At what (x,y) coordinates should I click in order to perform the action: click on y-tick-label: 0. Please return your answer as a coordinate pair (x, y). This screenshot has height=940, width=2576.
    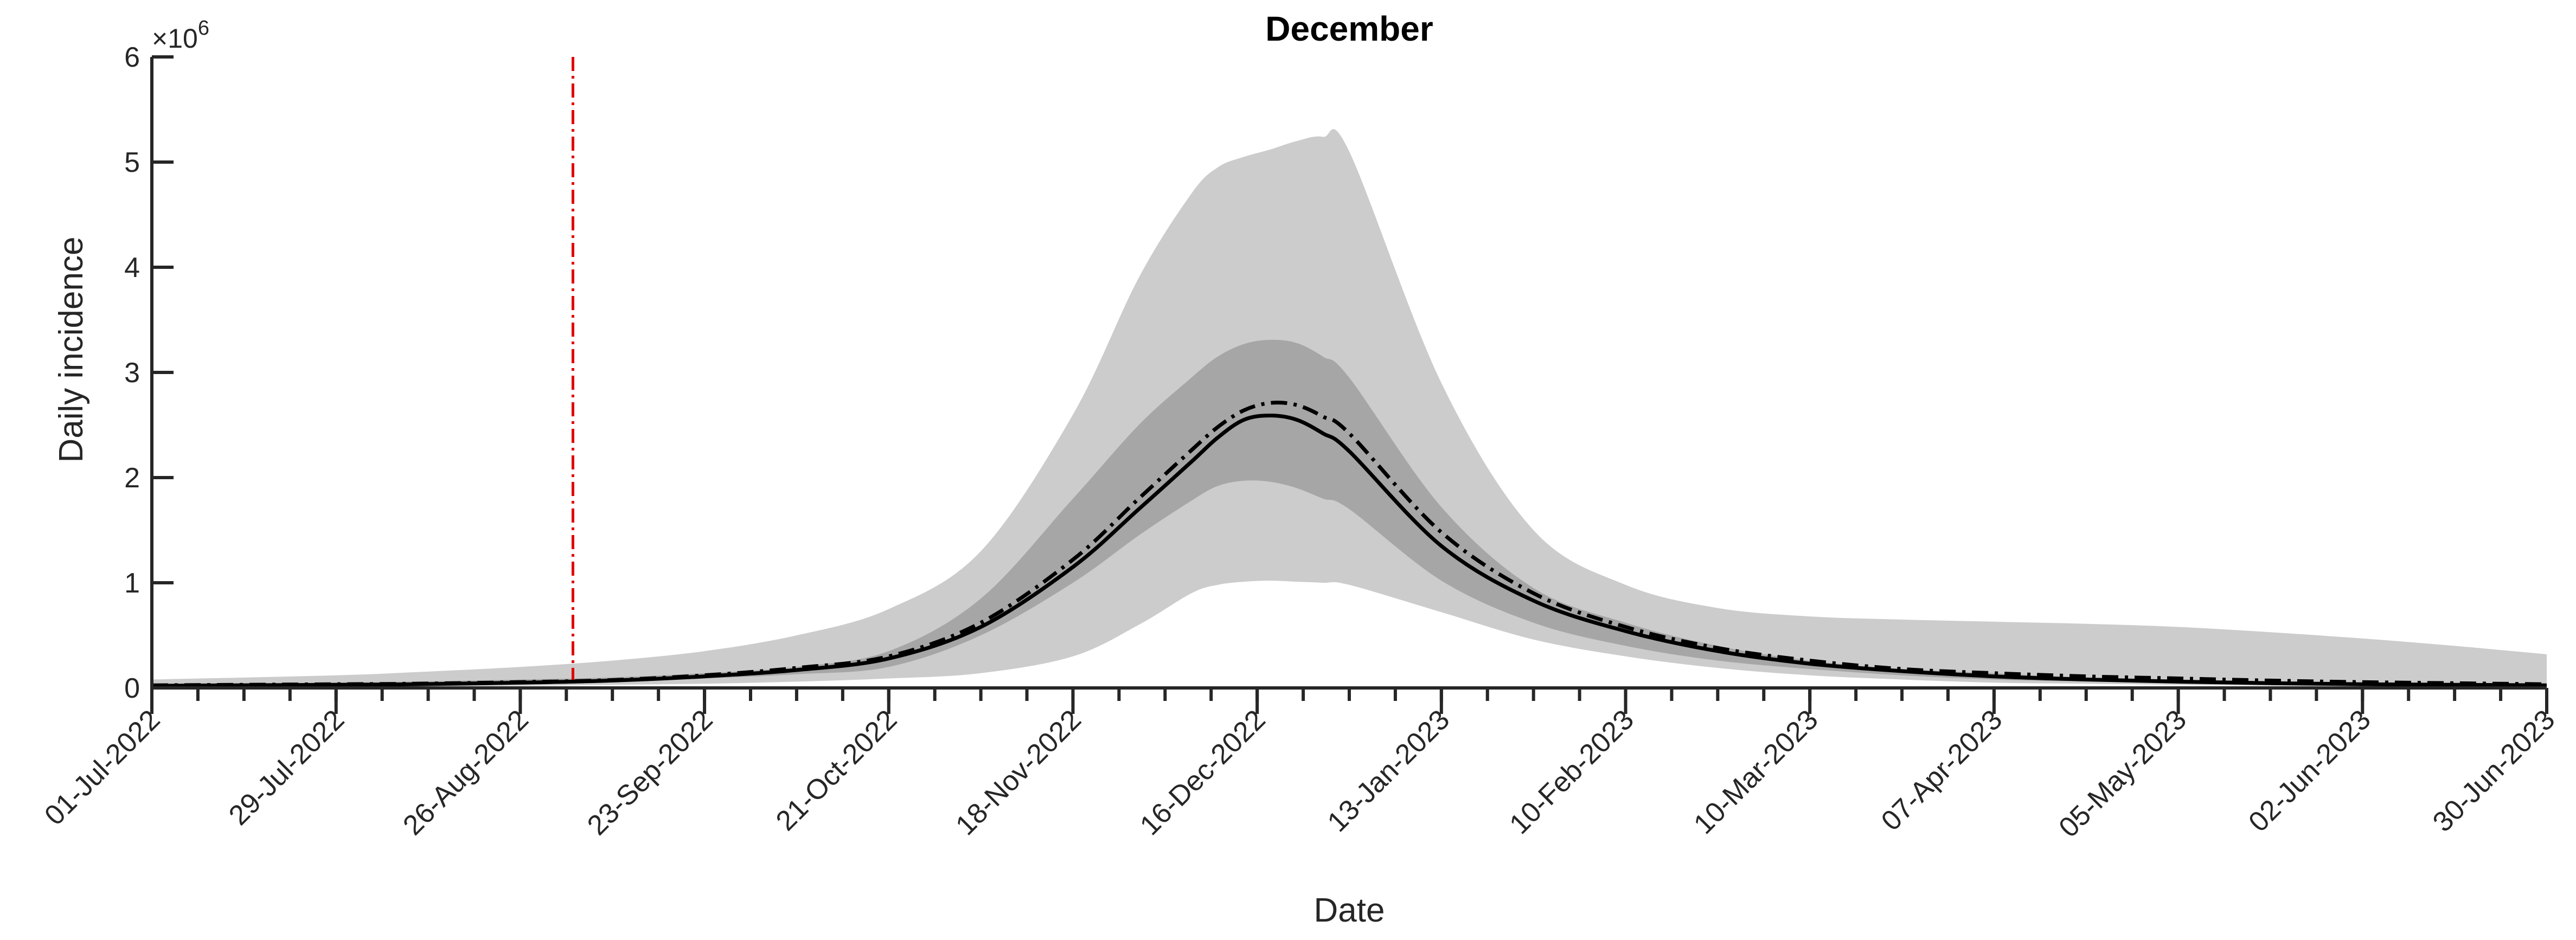
    Looking at the image, I should click on (132, 689).